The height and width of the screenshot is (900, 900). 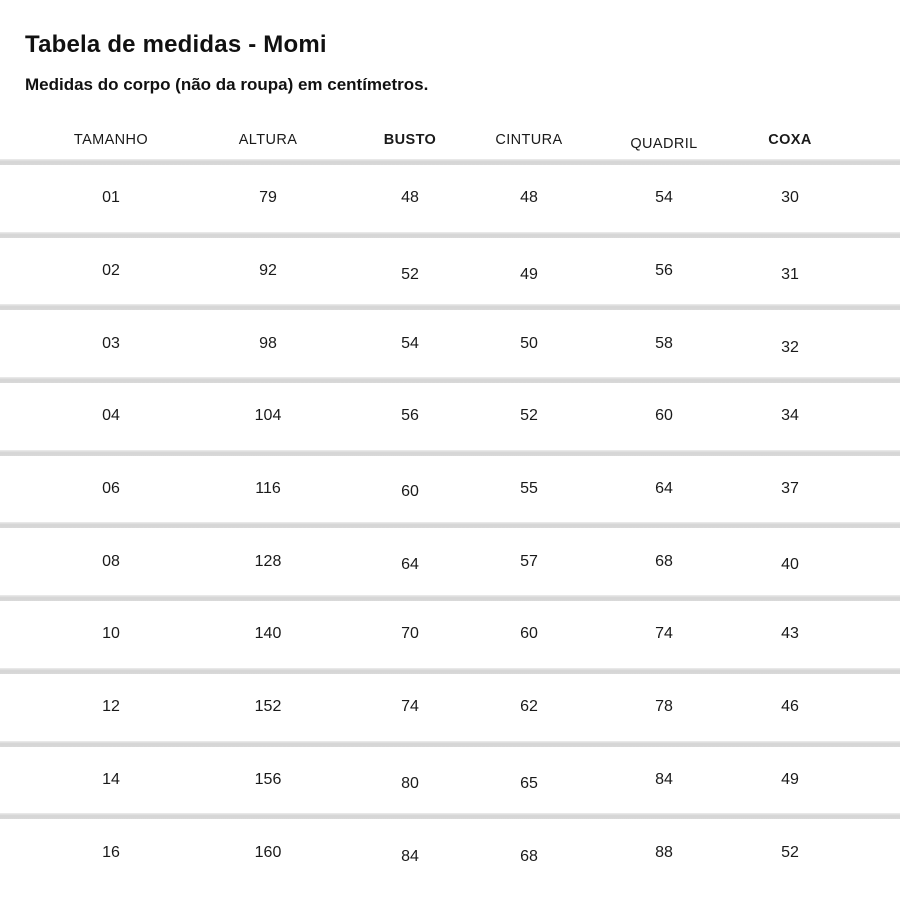 What do you see at coordinates (529, 416) in the screenshot?
I see `cell-cintura: 52` at bounding box center [529, 416].